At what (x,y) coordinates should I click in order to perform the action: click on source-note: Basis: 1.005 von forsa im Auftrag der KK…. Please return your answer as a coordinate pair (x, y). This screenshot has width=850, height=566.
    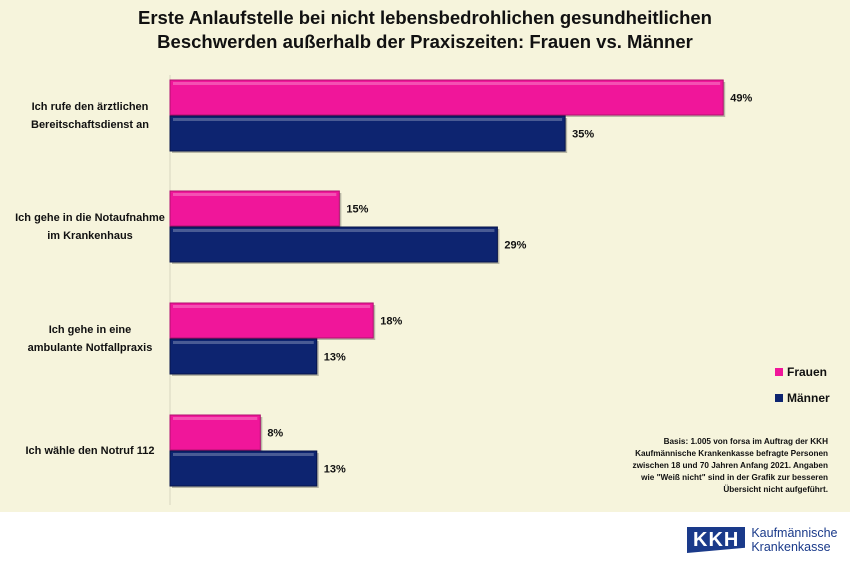
    Looking at the image, I should click on (730, 465).